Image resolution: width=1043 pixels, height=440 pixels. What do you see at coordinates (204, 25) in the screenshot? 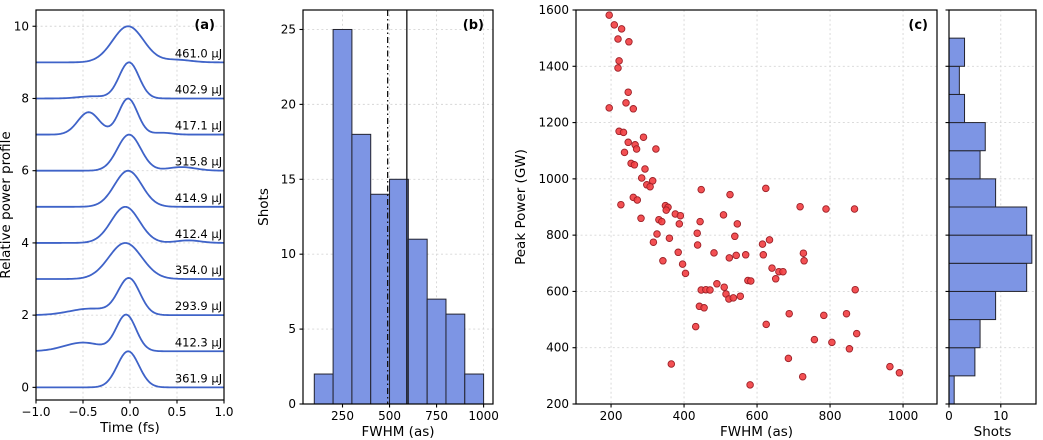
I see `panel-tag: (a)` at bounding box center [204, 25].